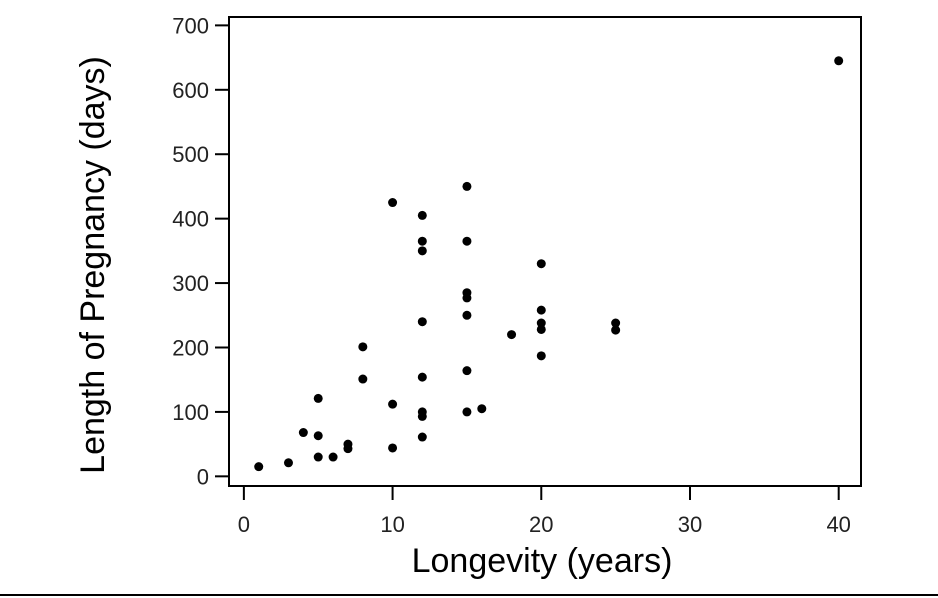 This screenshot has width=938, height=598. I want to click on x-tick-label: 0, so click(244, 524).